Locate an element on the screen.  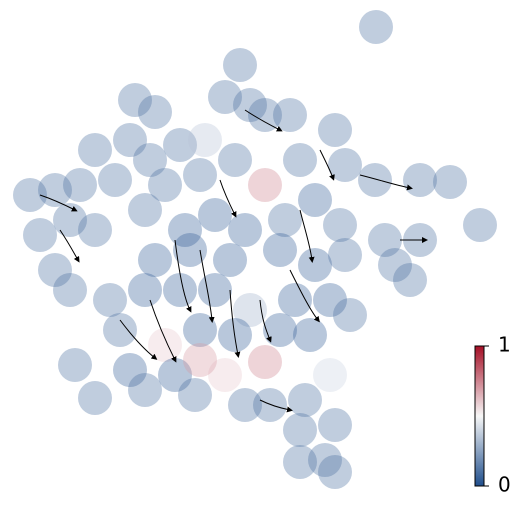
colorbar-tick-label: 1 is located at coordinates (504, 345).